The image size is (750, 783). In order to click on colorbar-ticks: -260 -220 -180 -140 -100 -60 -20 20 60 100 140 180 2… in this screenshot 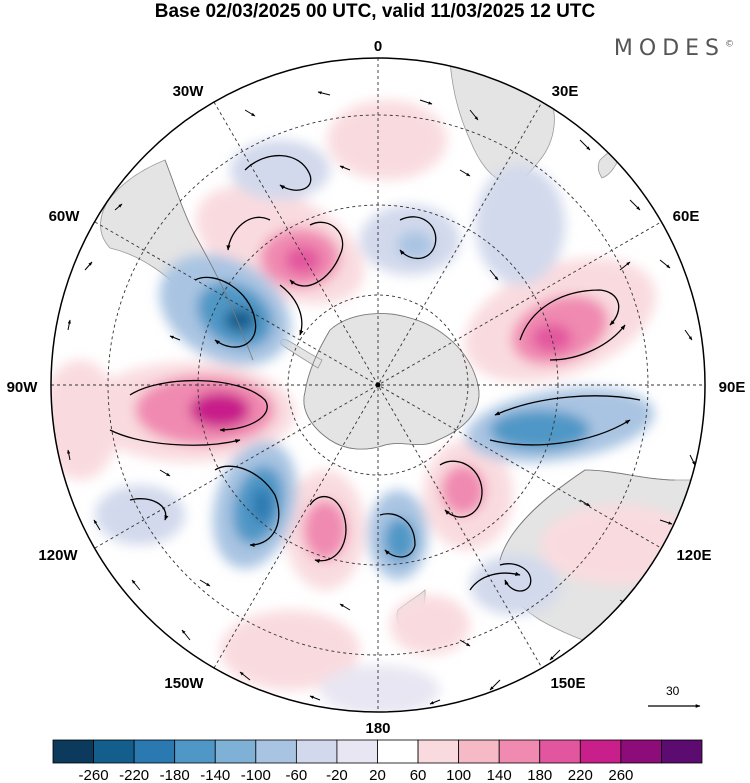, I will do `click(356, 775)`.